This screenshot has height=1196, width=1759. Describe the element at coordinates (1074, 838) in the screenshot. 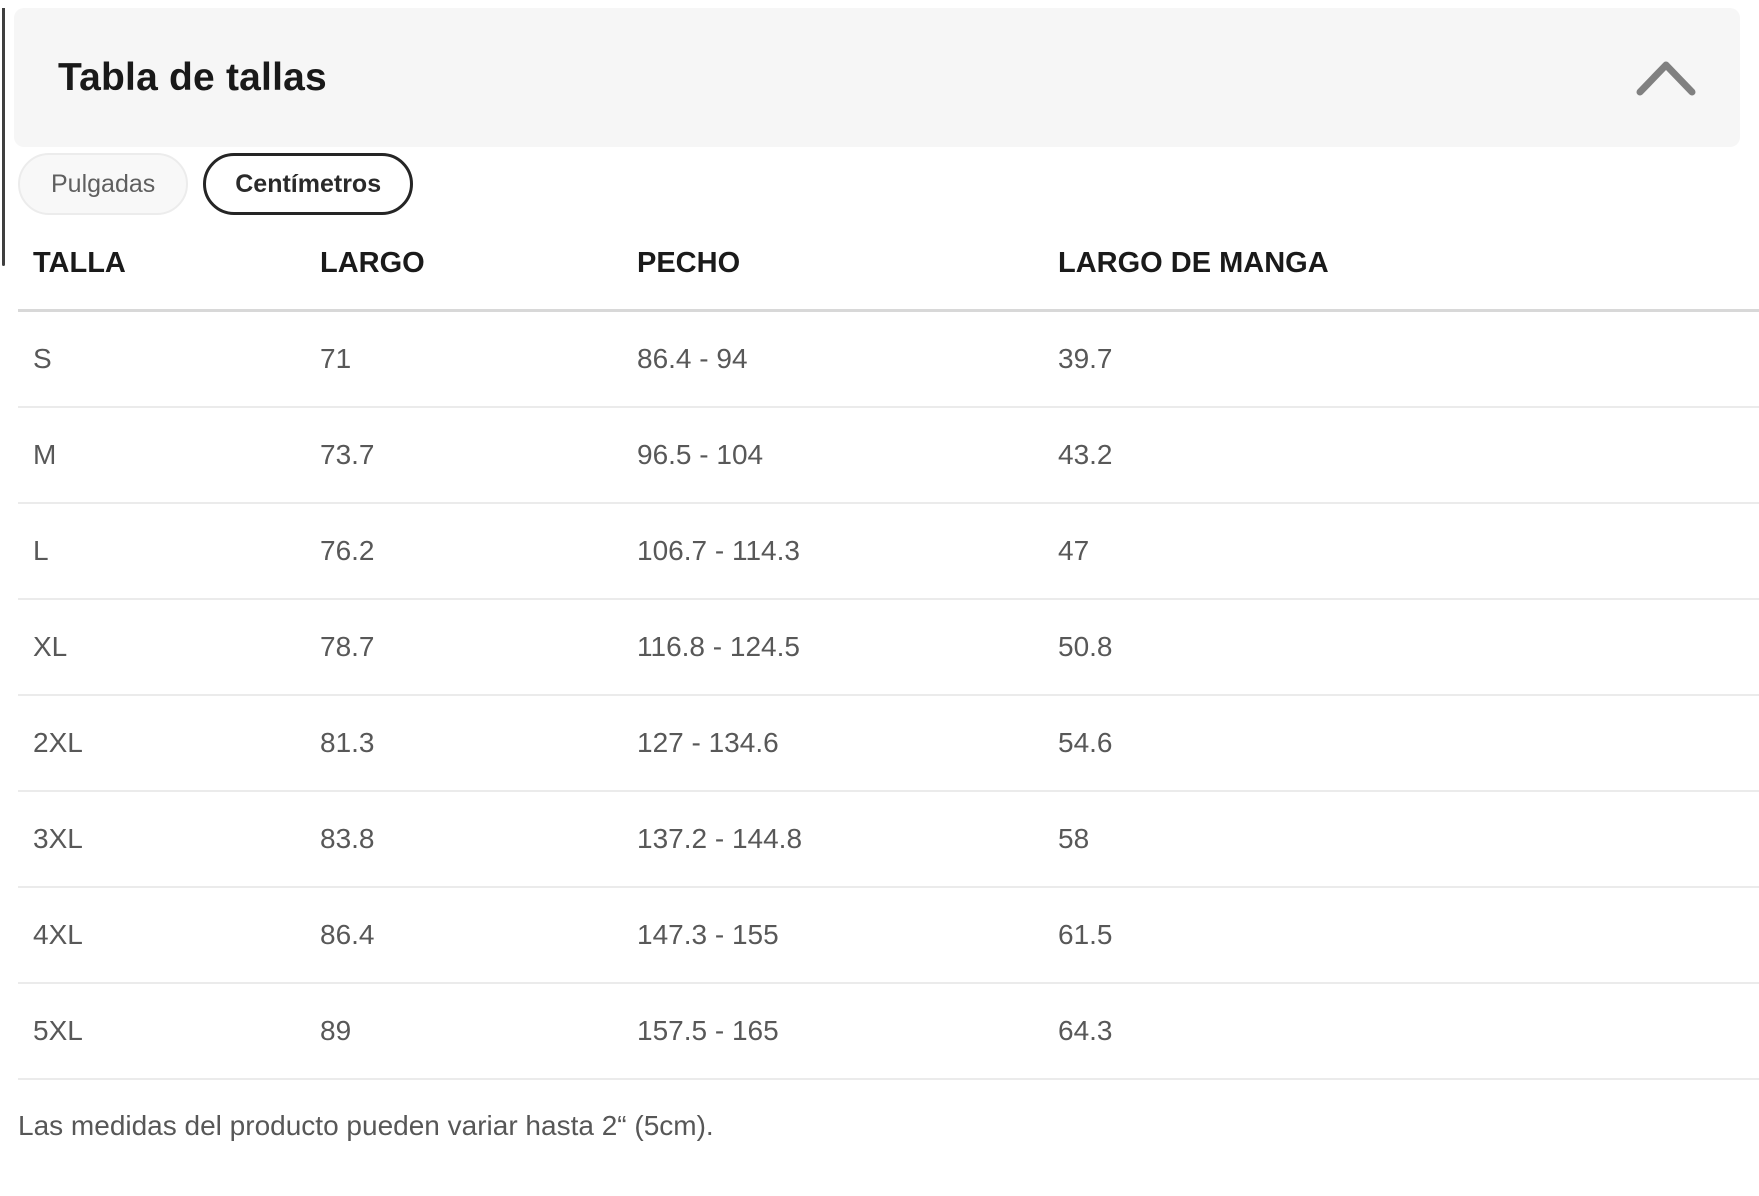

I see `manga-cell: 58` at that location.